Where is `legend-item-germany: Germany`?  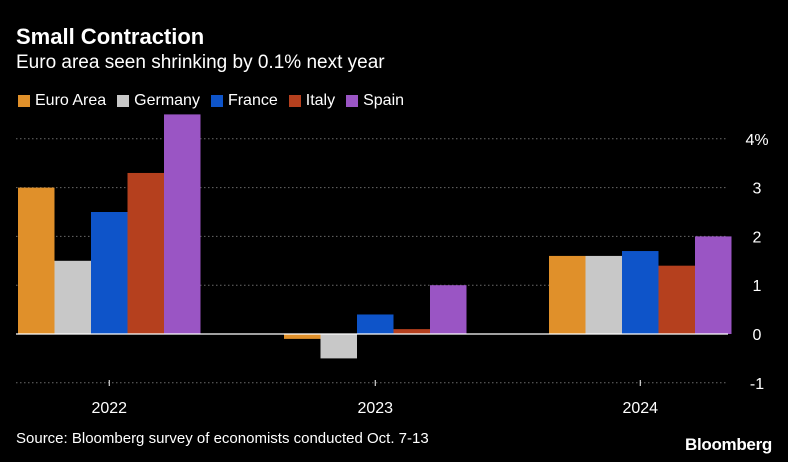
legend-item-germany: Germany is located at coordinates (158, 101).